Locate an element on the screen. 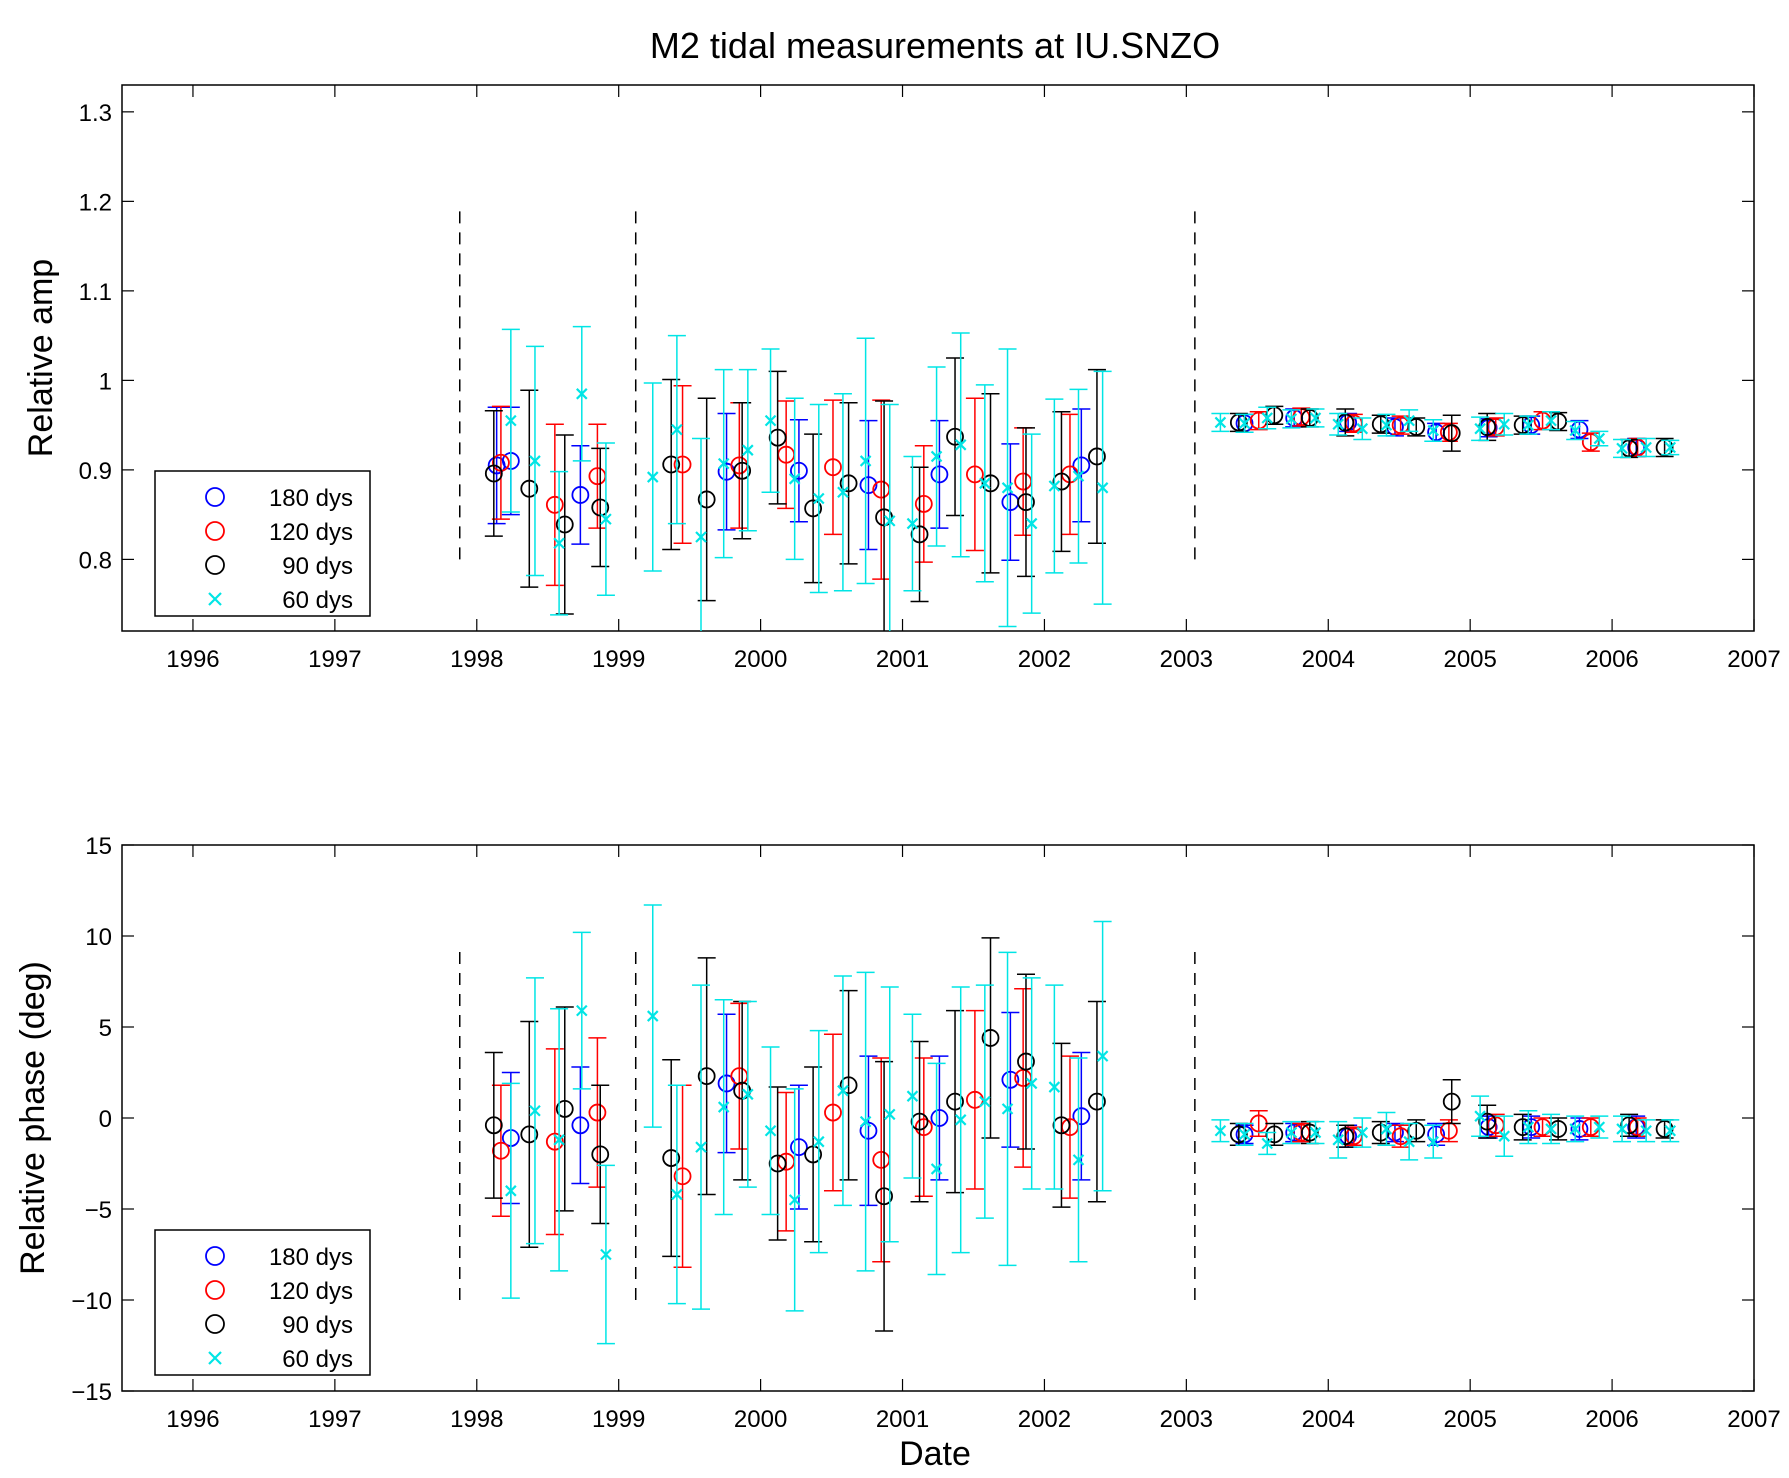 The image size is (1789, 1478). y-tick-label: 0 is located at coordinates (105, 1119).